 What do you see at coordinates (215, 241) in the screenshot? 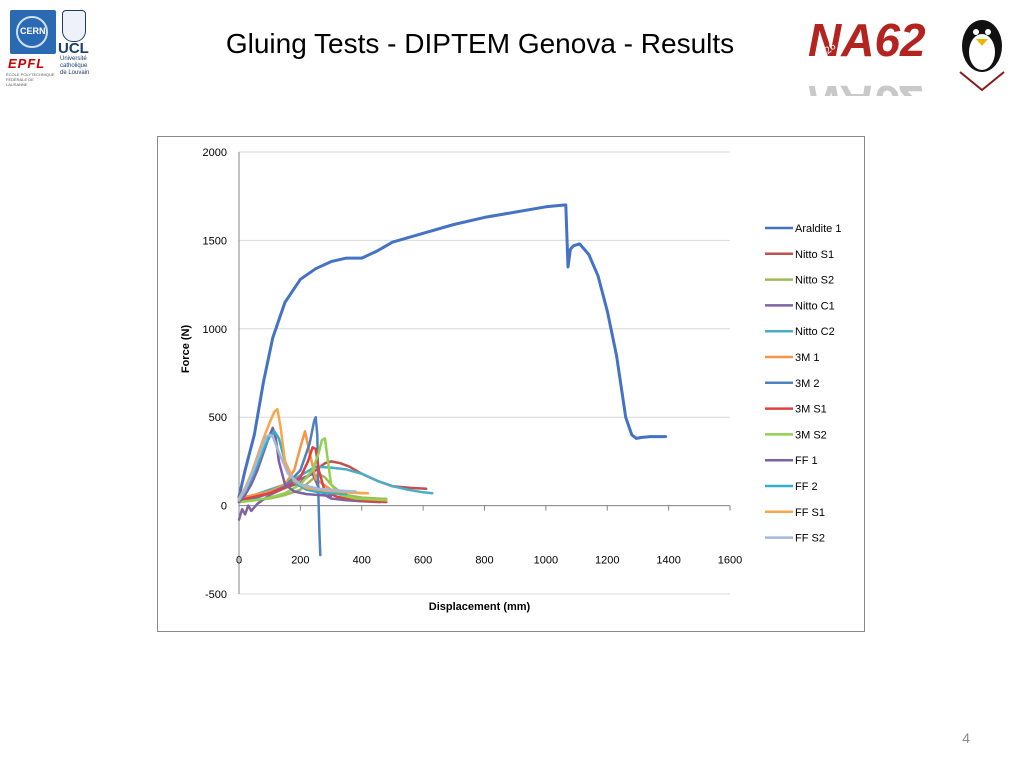
I see `y-tick-label: 1500` at bounding box center [215, 241].